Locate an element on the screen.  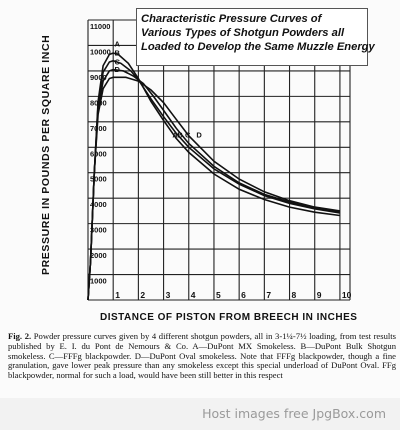
chart-title-line-3: Loaded to Develop the Same Muzzle Energy is located at coordinates (258, 47).